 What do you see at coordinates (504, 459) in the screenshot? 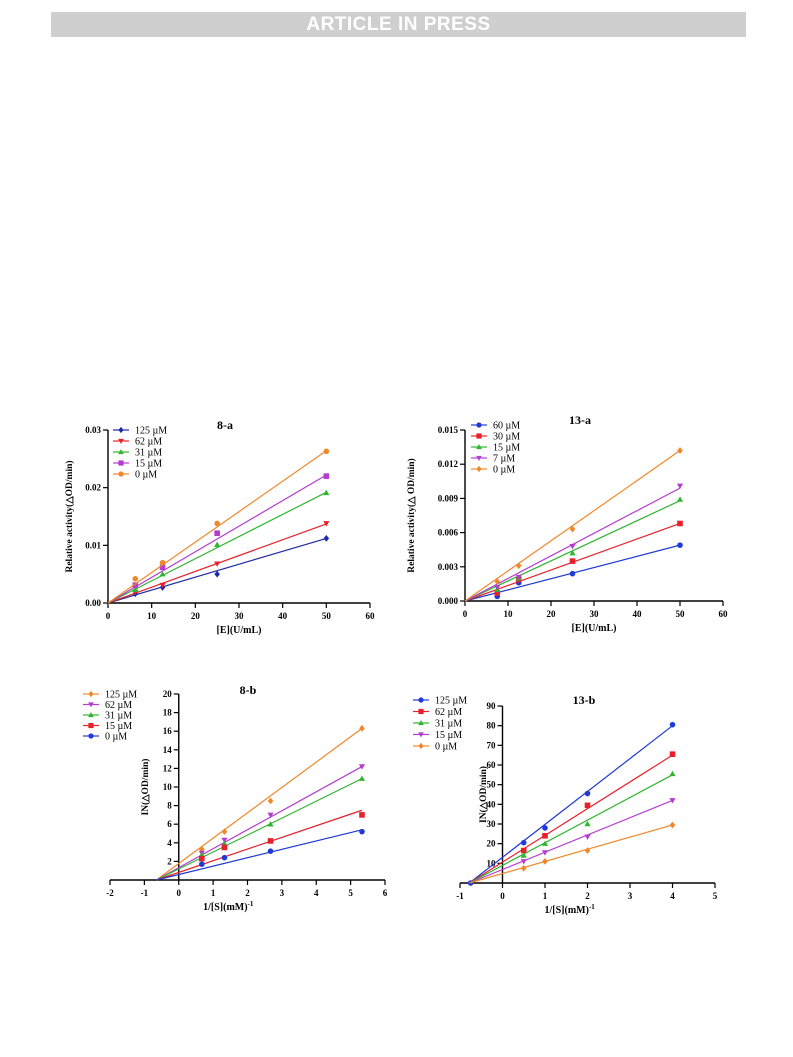
I see `legend-label: 7 µM` at bounding box center [504, 459].